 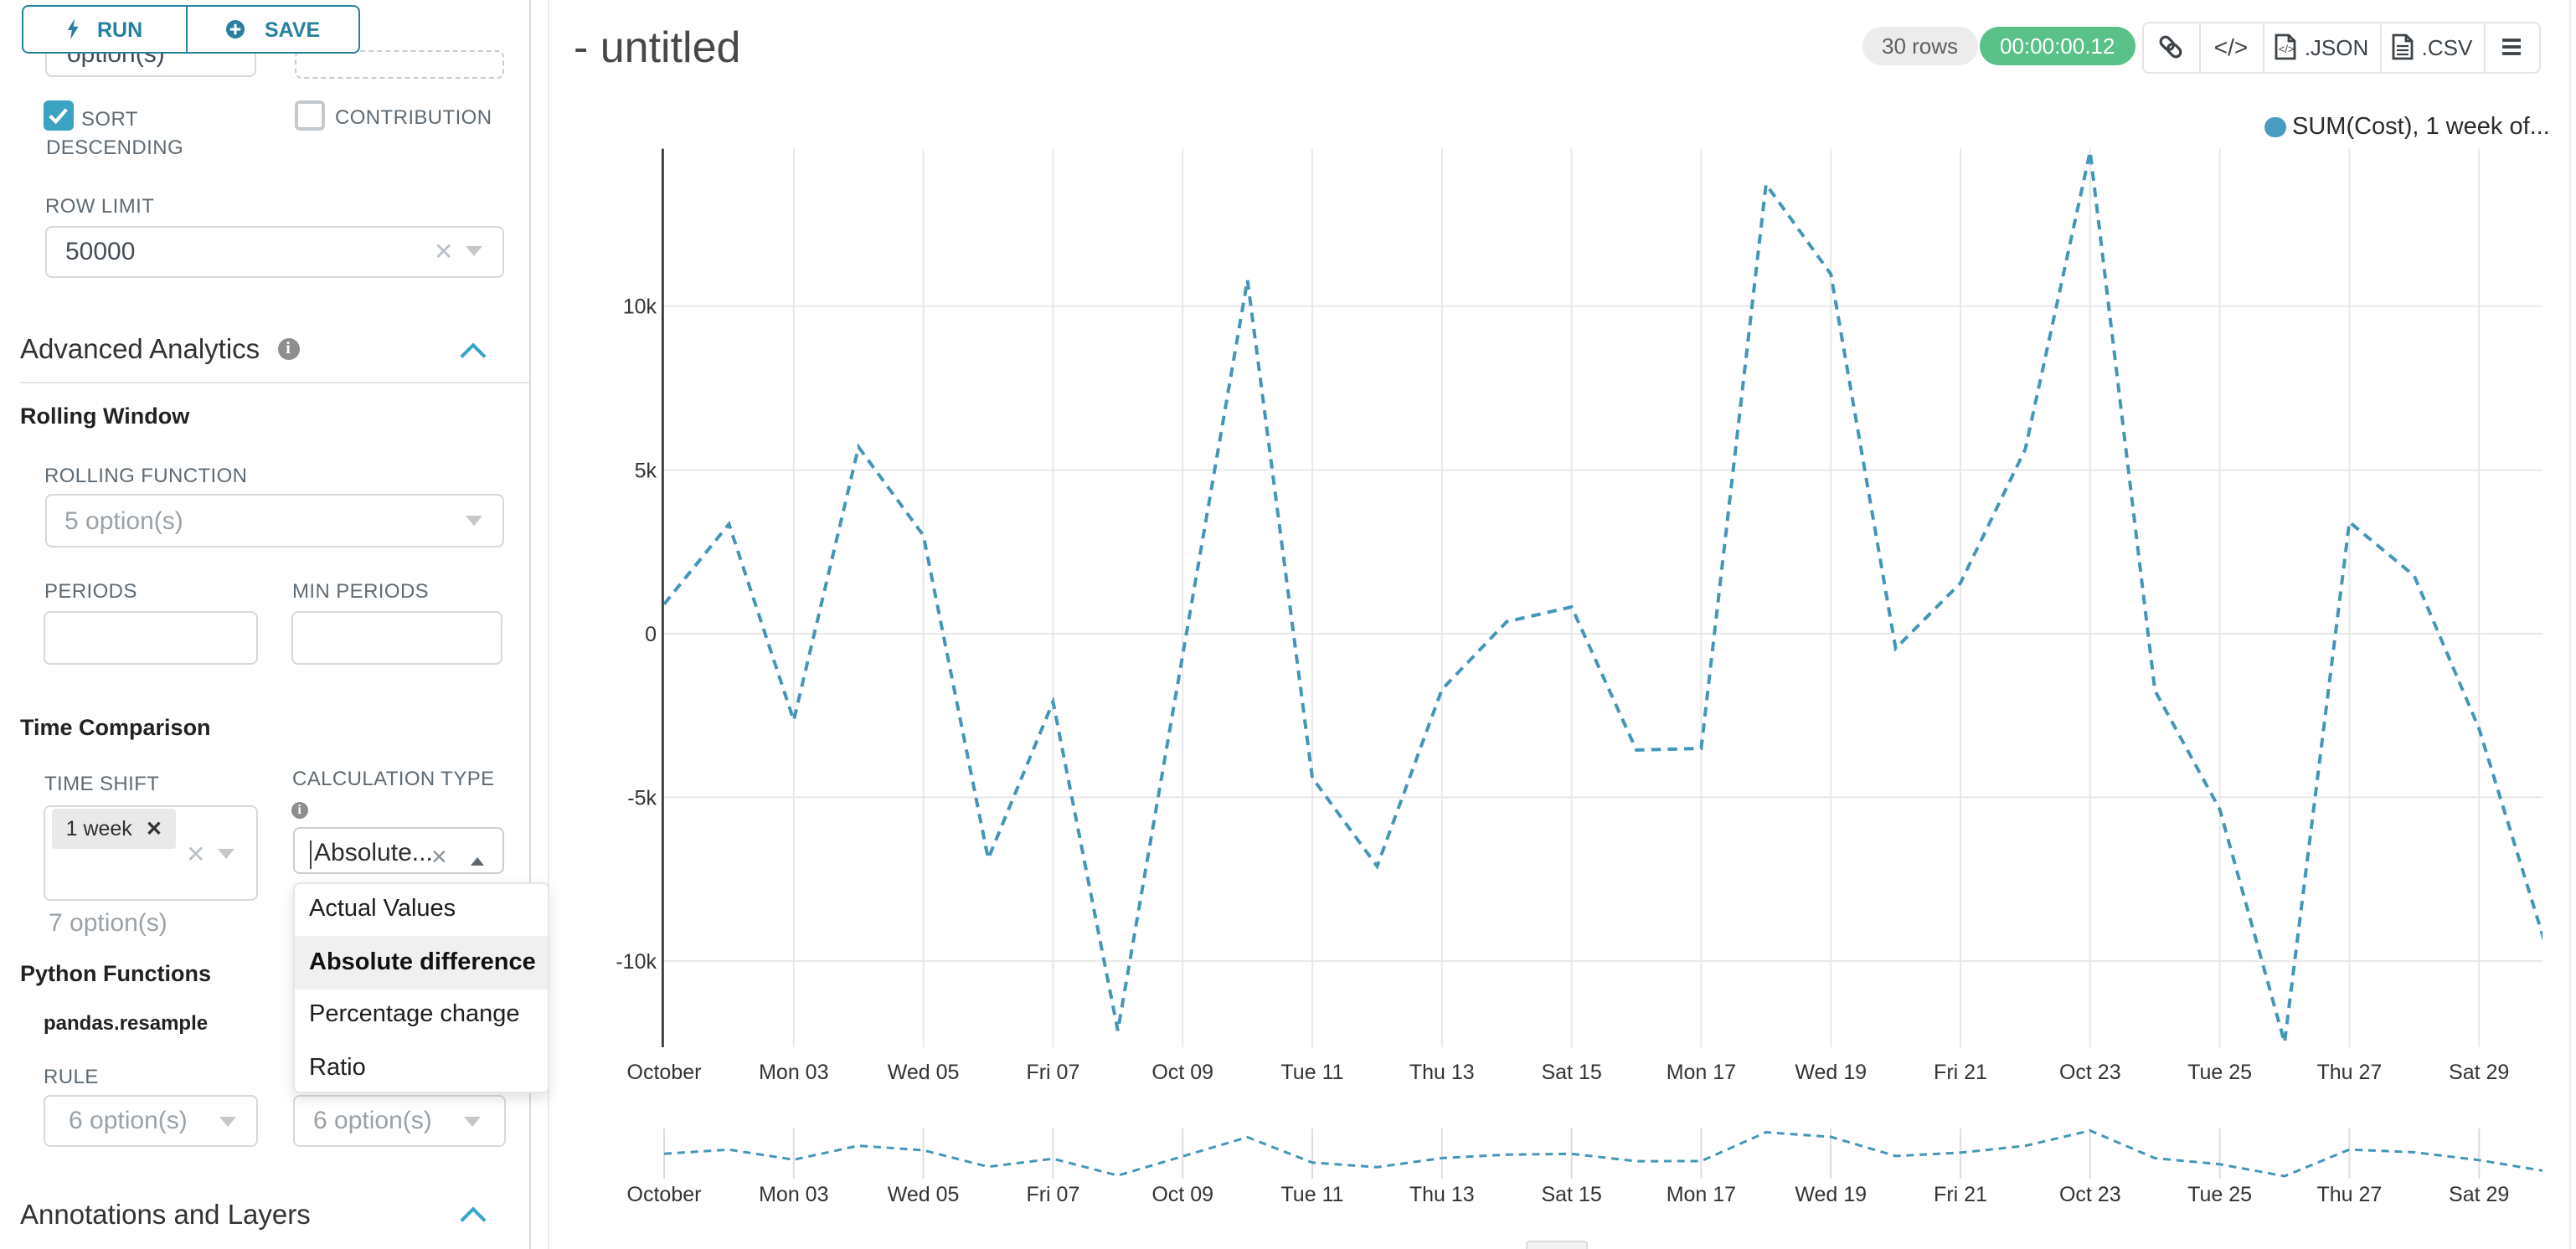 I want to click on svg-text: -10k, so click(x=636, y=962).